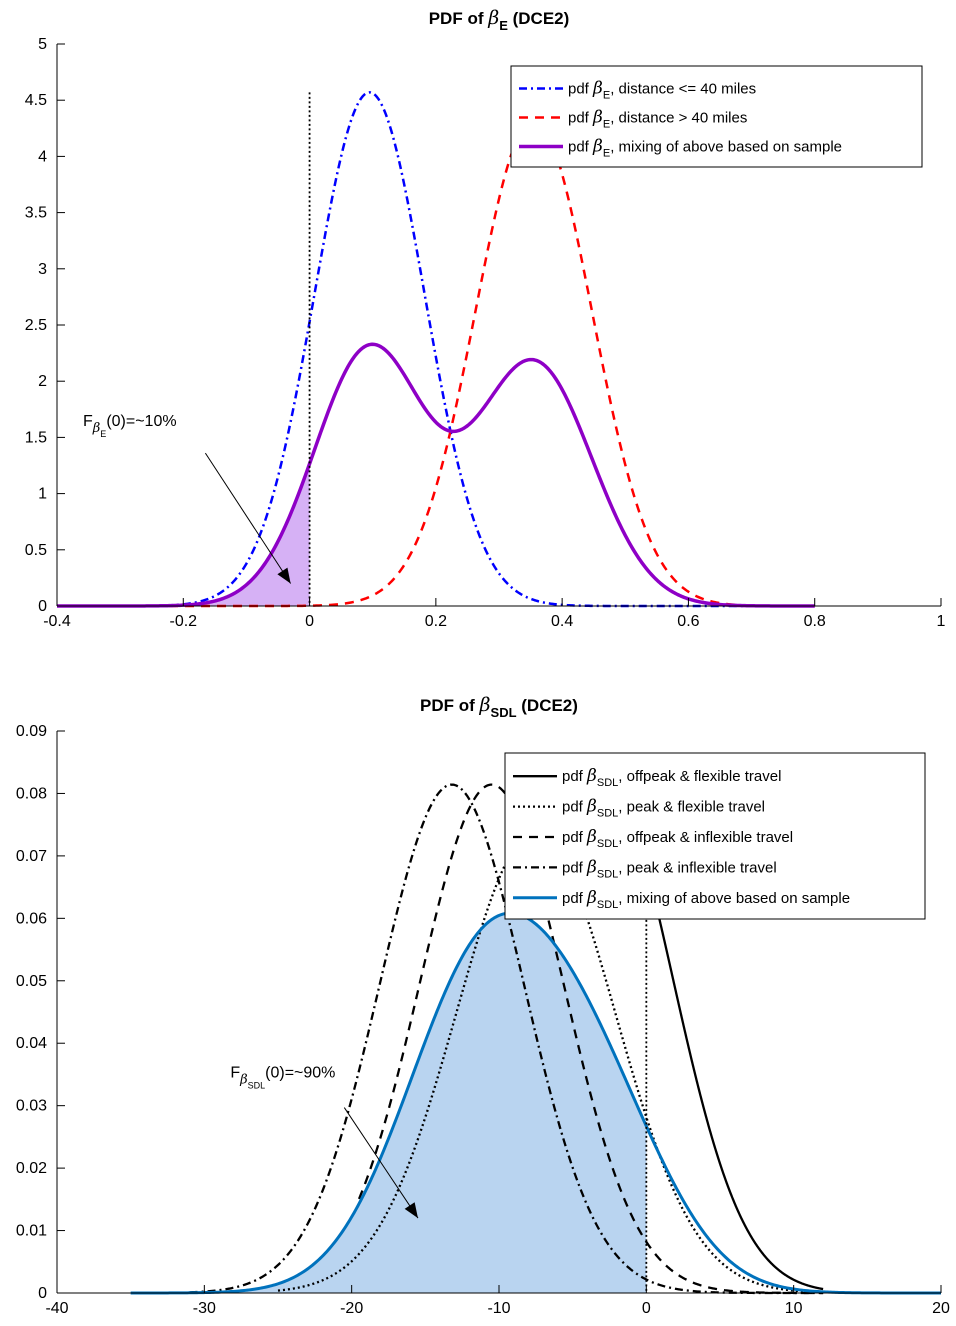 The width and height of the screenshot is (956, 1326). What do you see at coordinates (42, 381) in the screenshot?
I see `y-tick-label: 2` at bounding box center [42, 381].